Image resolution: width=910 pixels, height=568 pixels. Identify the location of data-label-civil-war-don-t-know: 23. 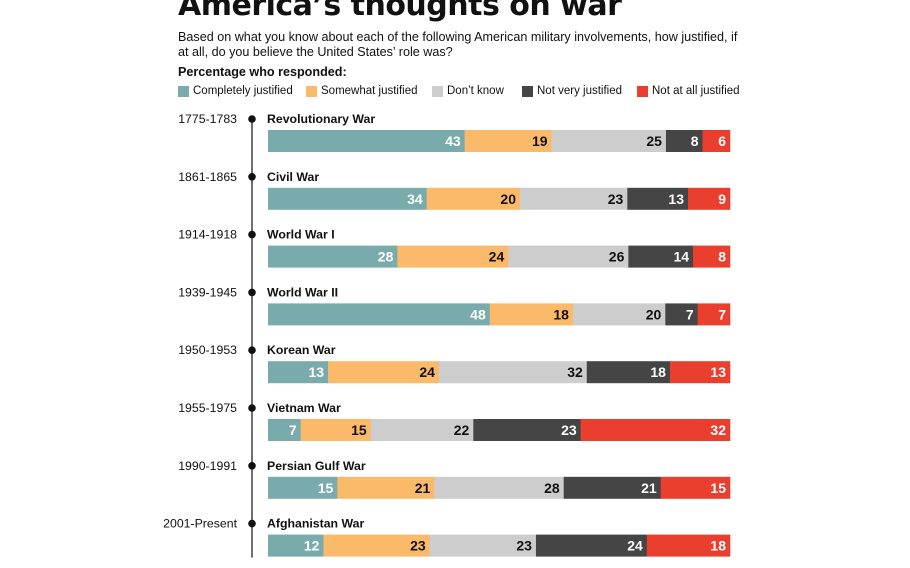
(616, 199).